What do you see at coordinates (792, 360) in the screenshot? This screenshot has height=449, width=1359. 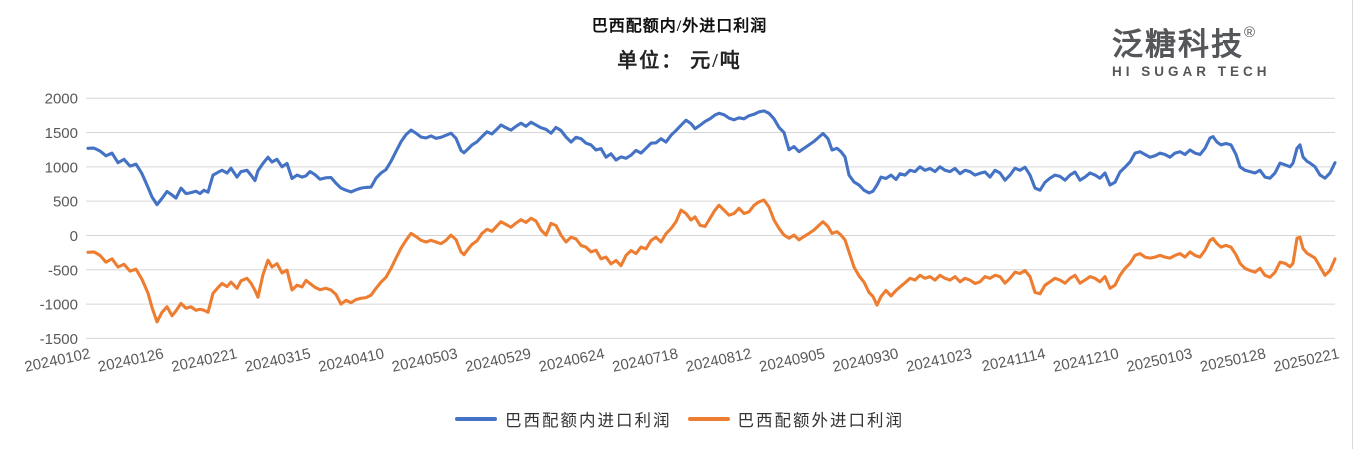 I see `x-axis-tick-label: 20240905` at bounding box center [792, 360].